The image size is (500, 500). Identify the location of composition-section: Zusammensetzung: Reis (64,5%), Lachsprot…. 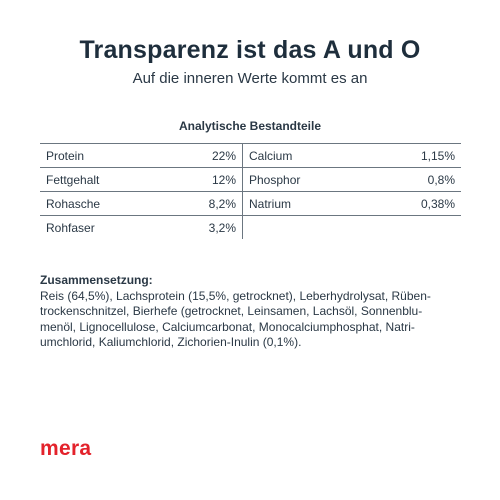
(252, 312).